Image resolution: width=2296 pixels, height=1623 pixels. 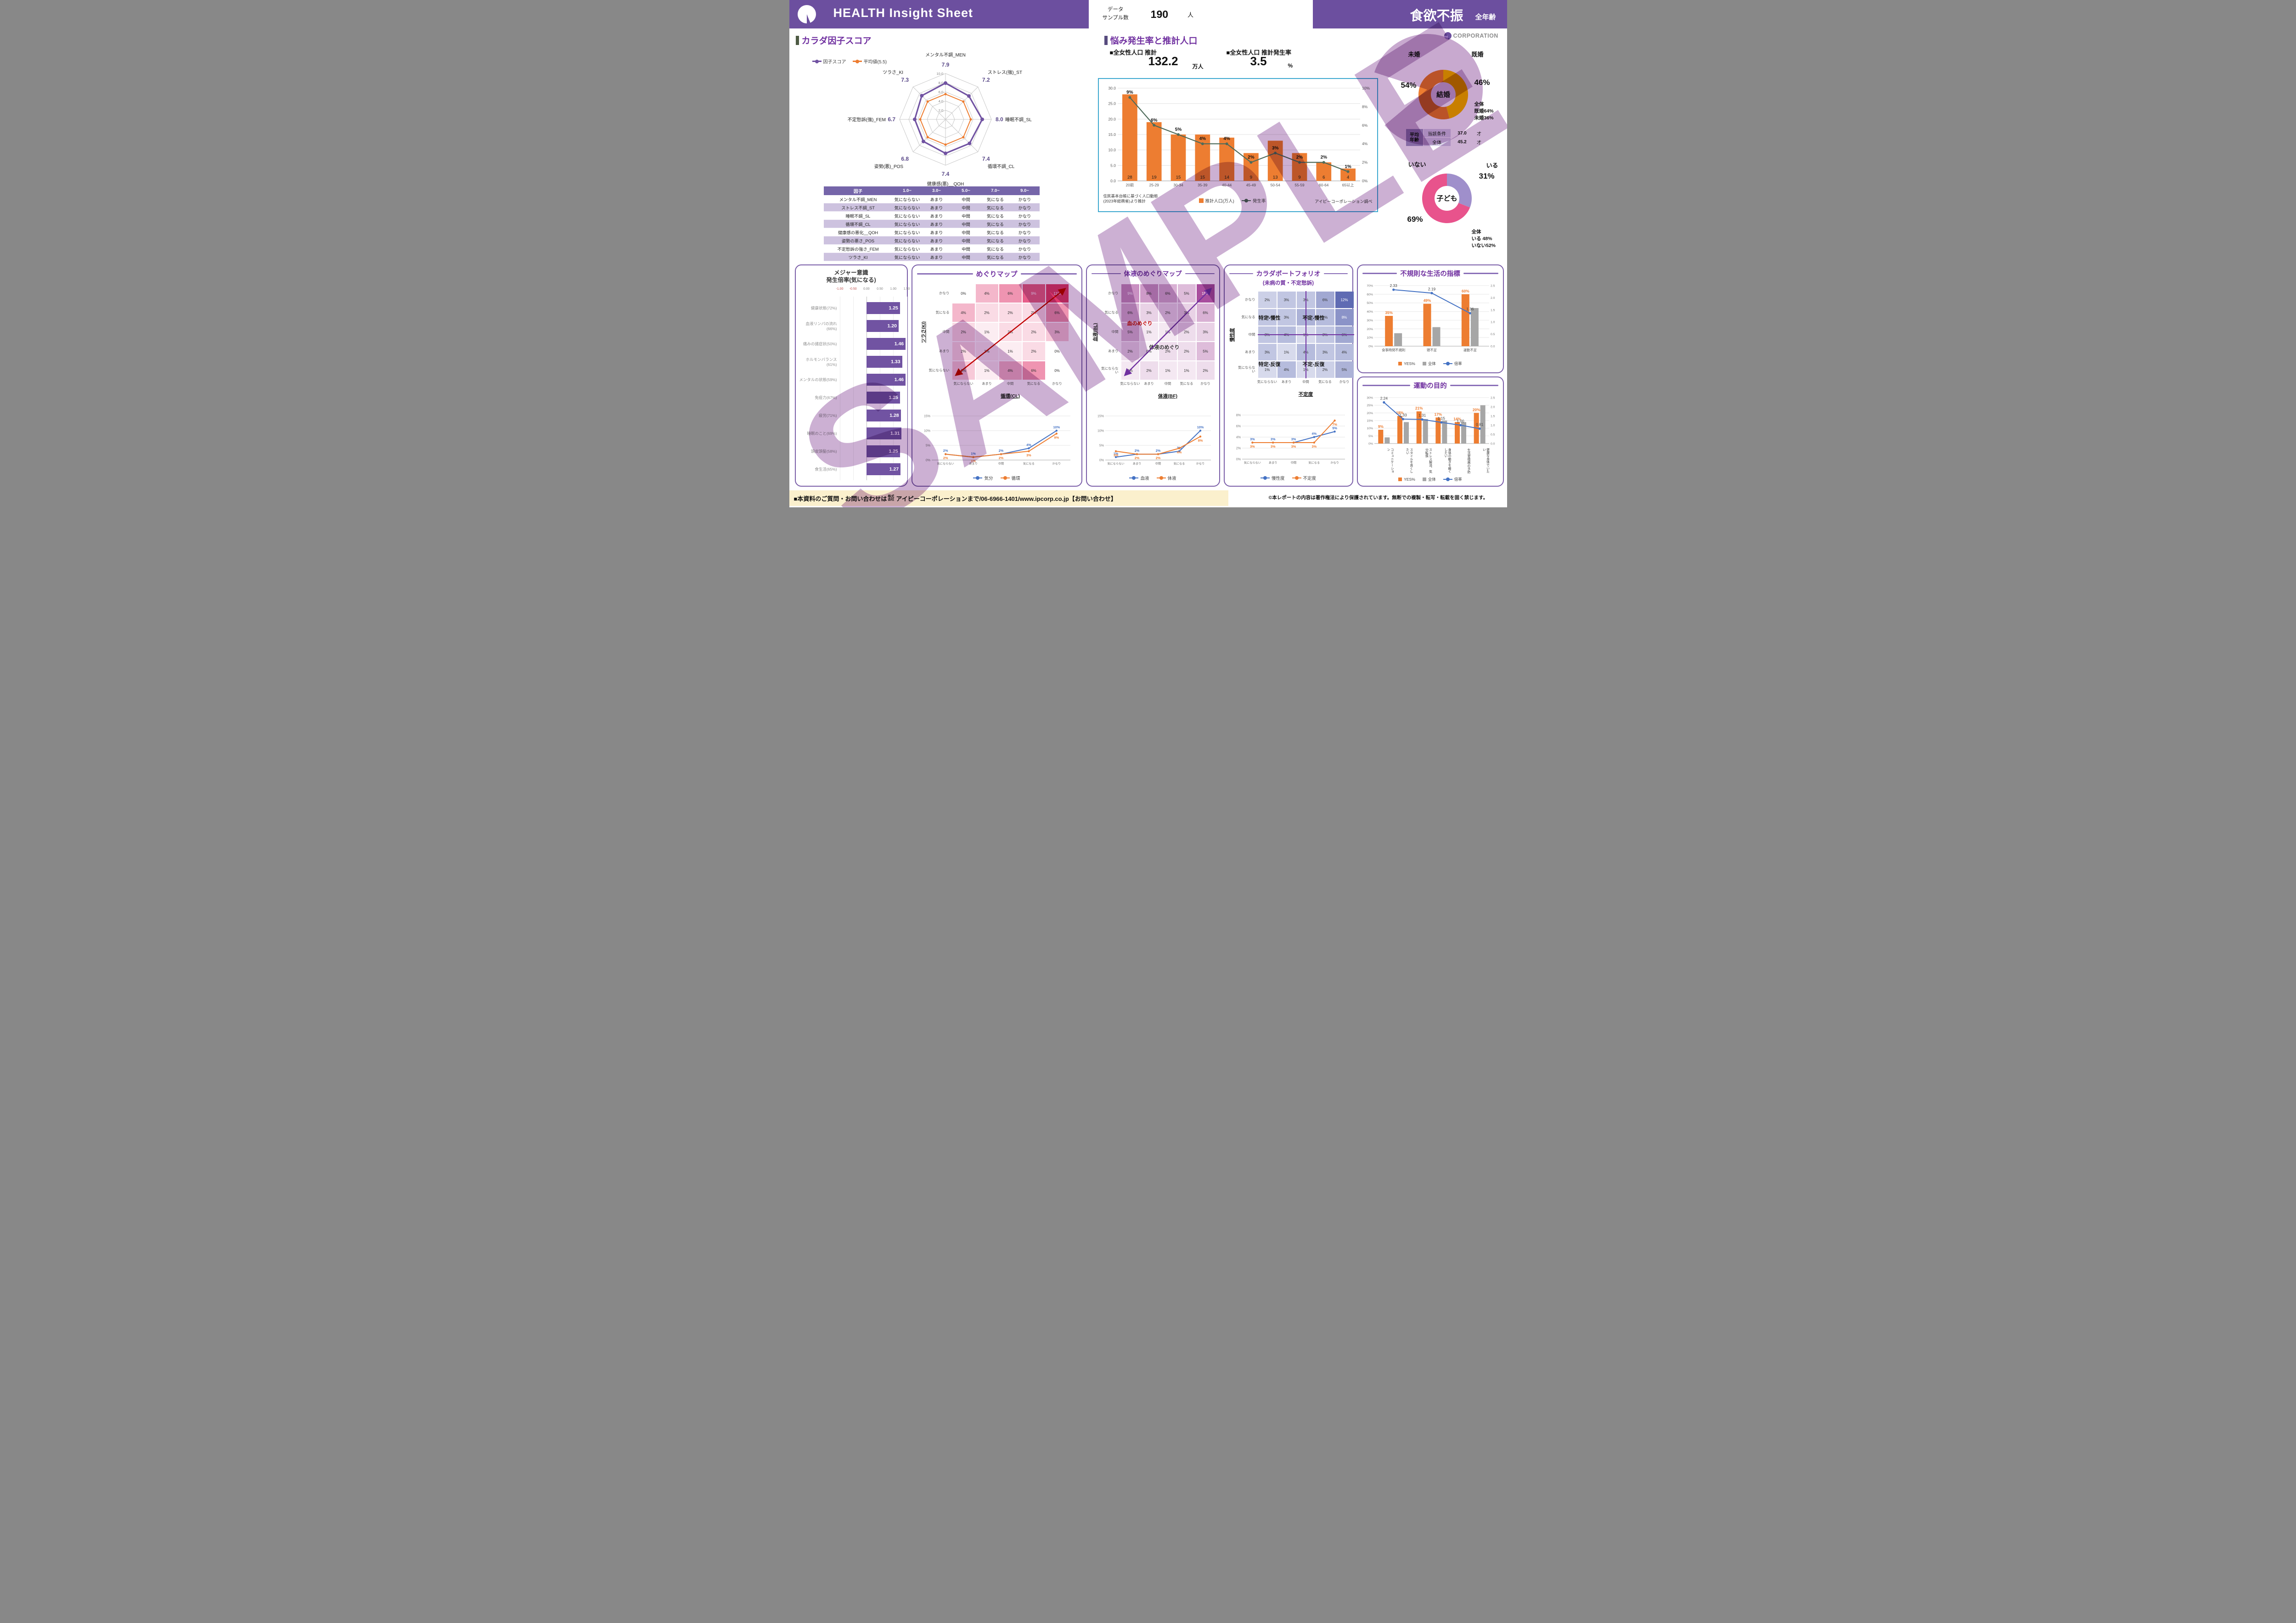 What do you see at coordinates (1000, 458) in the screenshot?
I see `point-label: 2%` at bounding box center [1000, 458].